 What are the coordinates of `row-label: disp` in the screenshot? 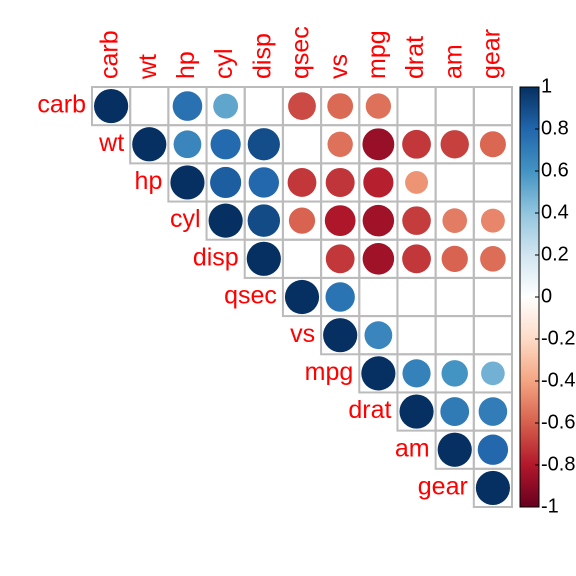 It's located at (216, 257).